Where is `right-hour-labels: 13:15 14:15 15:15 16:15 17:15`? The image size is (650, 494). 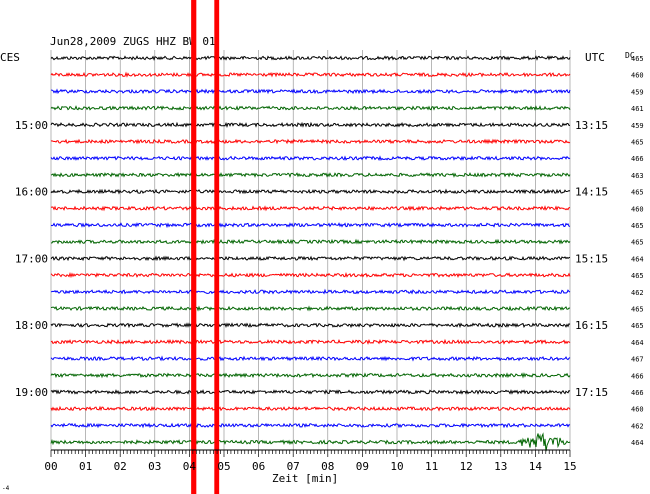
right-hour-labels: 13:15 14:15 15:15 16:15 17:15 is located at coordinates (591, 259).